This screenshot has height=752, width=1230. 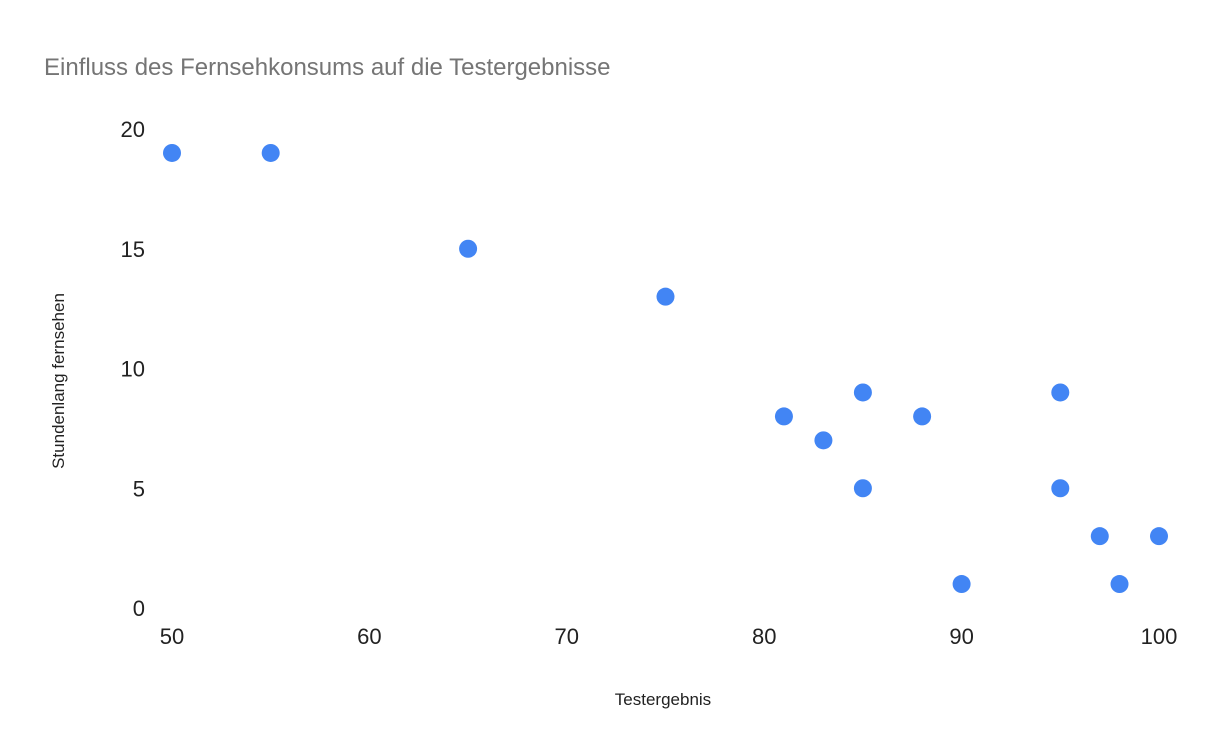 What do you see at coordinates (139, 608) in the screenshot?
I see `y-tick-label: 0` at bounding box center [139, 608].